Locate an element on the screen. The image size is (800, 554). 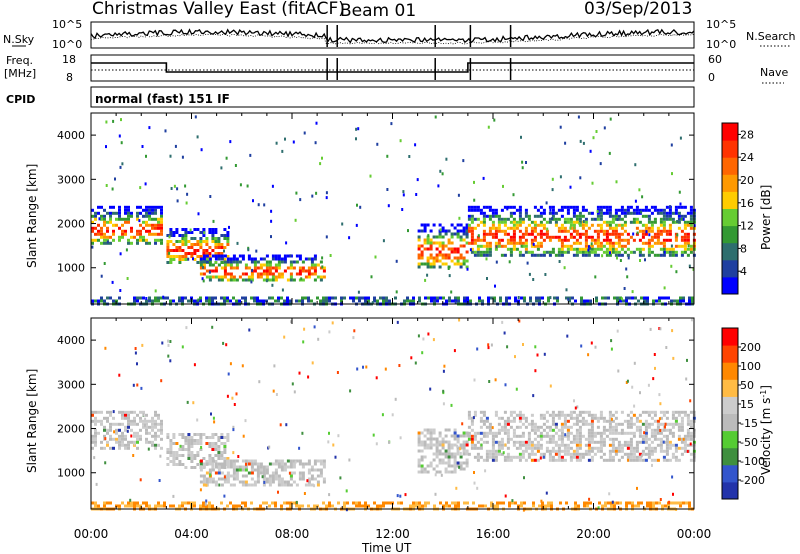
freq-panel-frame is located at coordinates (392, 68).